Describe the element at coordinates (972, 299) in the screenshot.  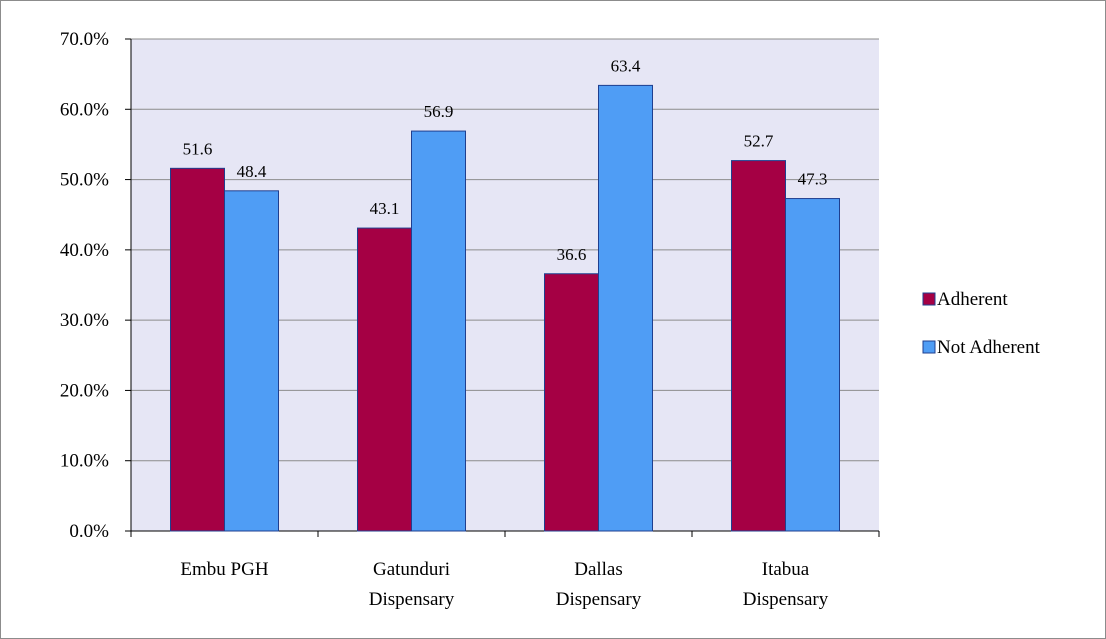
I see `legend-label: Adherent` at that location.